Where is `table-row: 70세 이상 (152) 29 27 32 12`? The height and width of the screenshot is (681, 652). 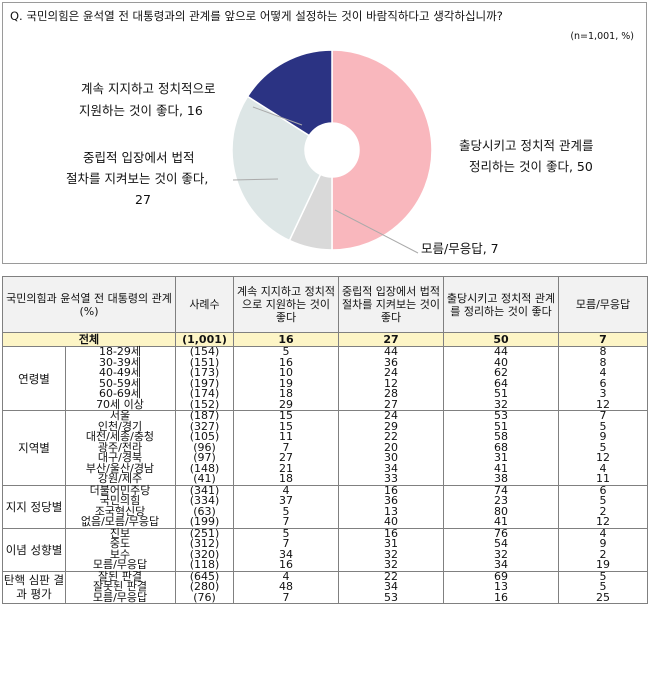
table-row: 70세 이상 (152) 29 27 32 12 is located at coordinates (325, 404).